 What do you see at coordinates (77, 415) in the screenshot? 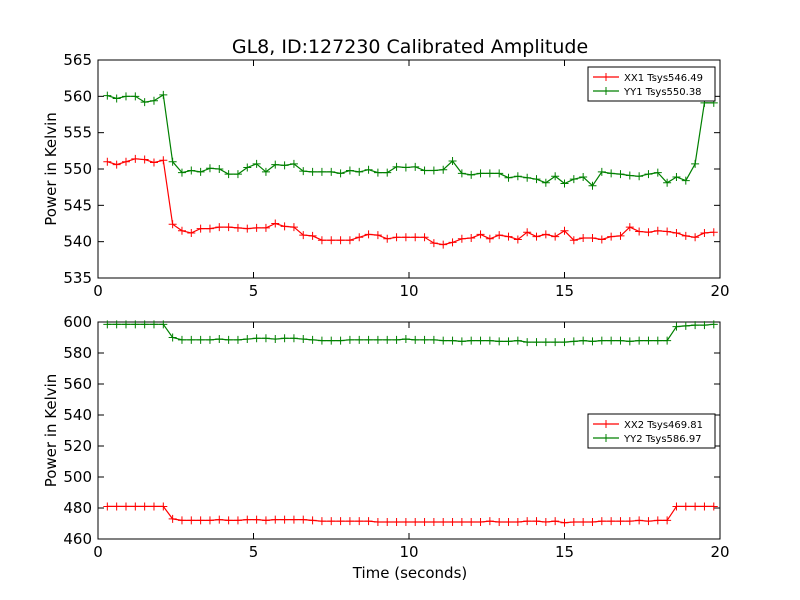
I see `y-tick-label: 540` at bounding box center [77, 415].